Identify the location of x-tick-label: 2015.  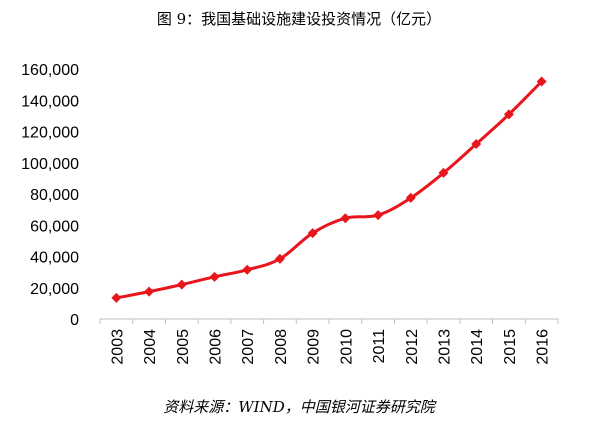
(510, 347).